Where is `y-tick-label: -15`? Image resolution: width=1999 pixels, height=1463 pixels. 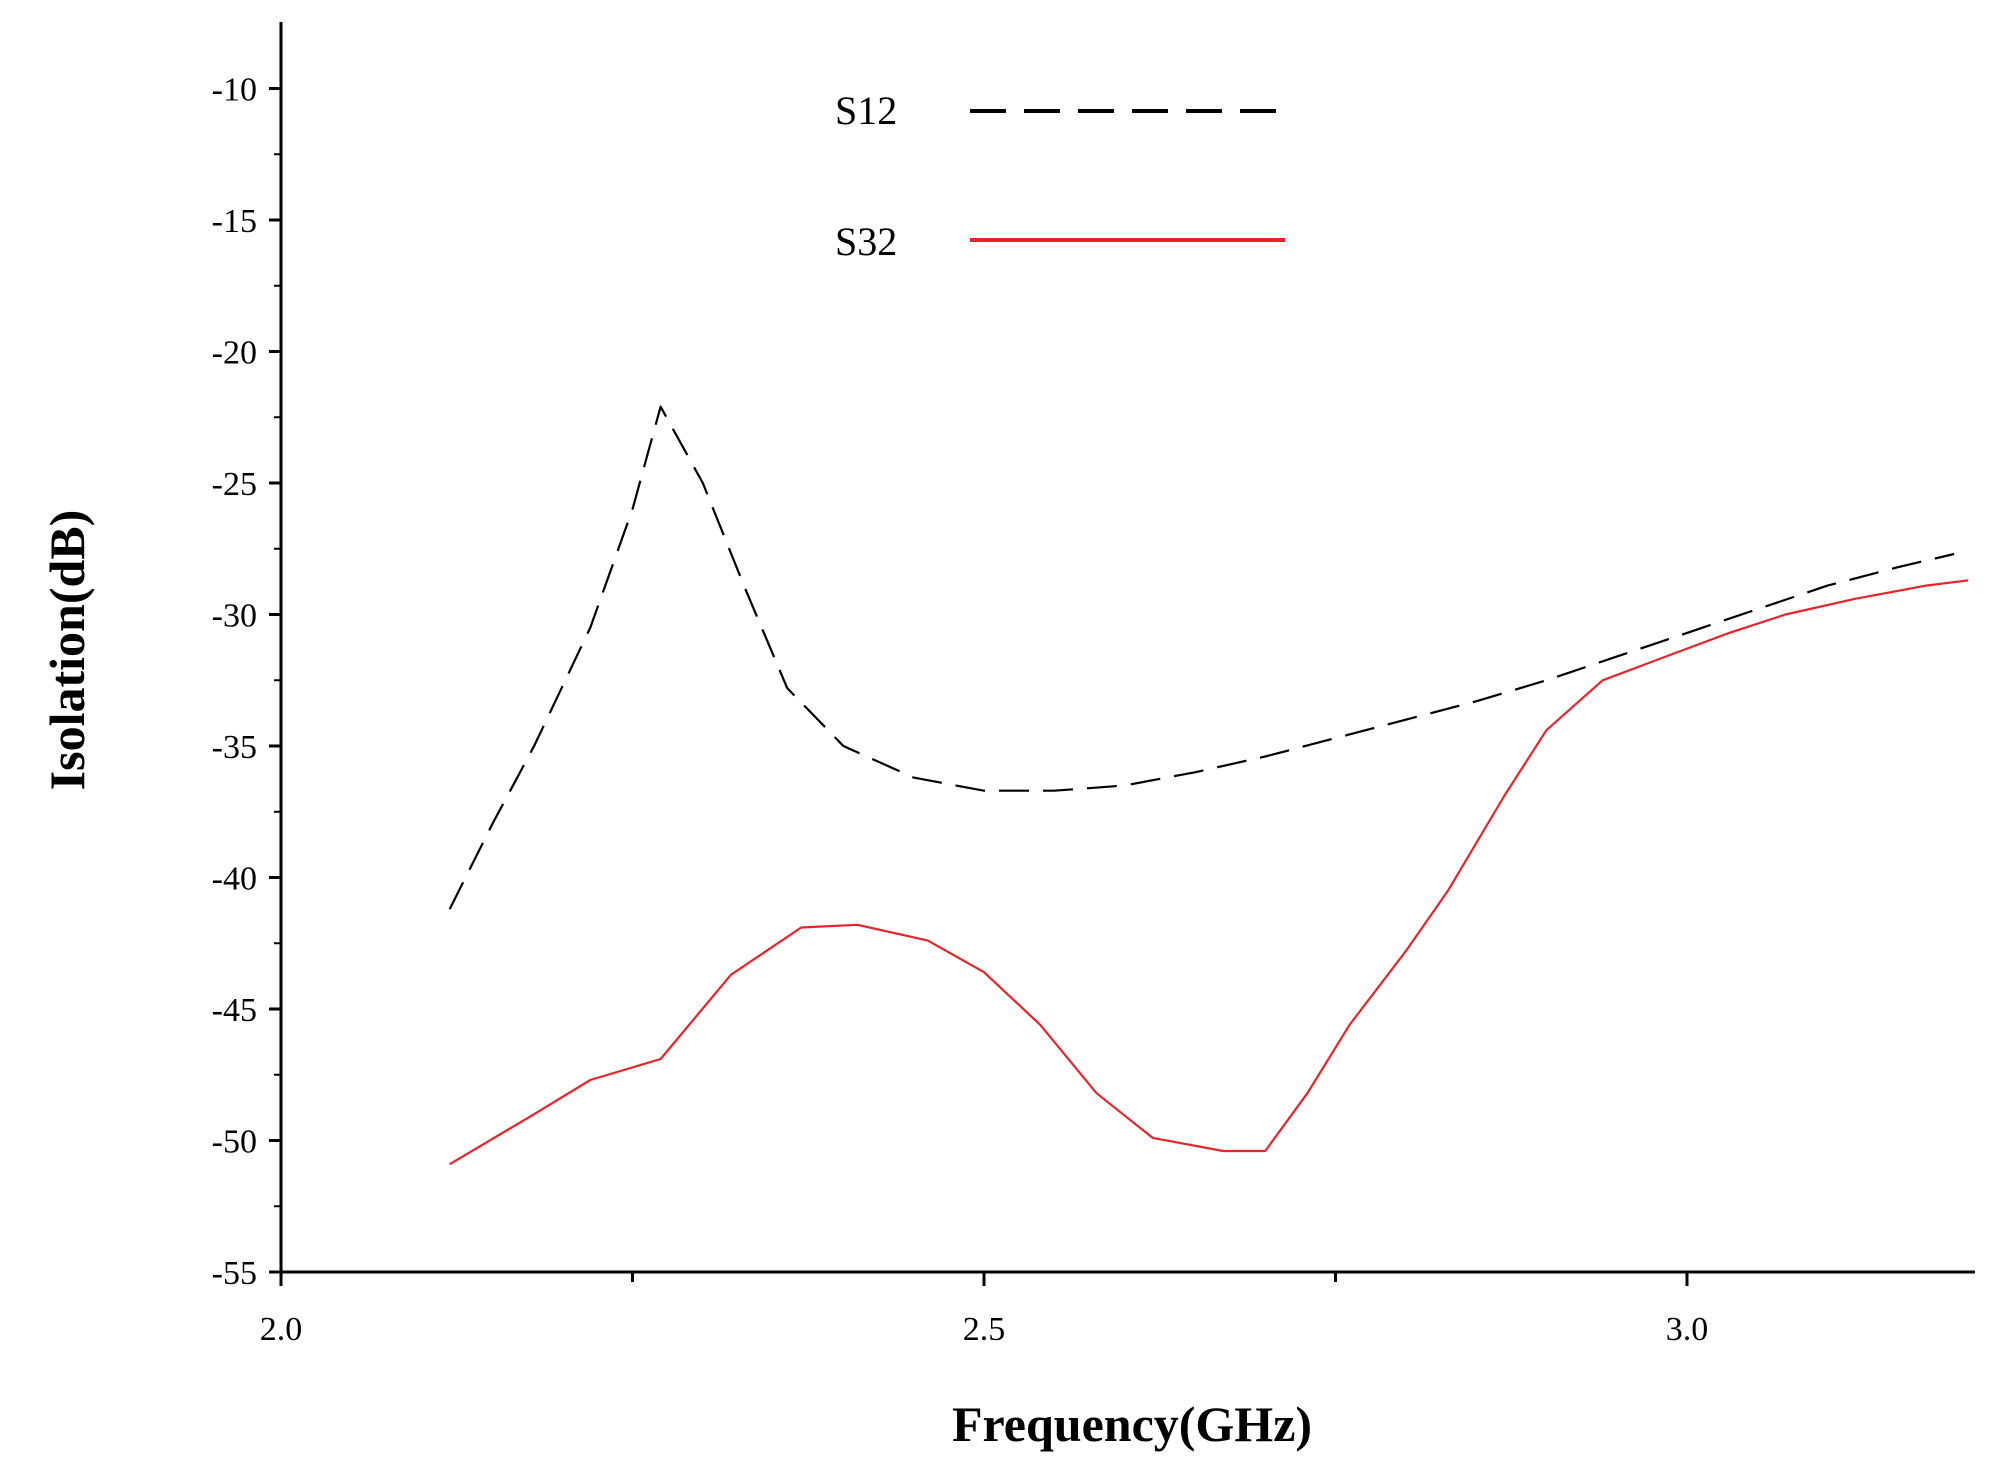
y-tick-label: -15 is located at coordinates (234, 221).